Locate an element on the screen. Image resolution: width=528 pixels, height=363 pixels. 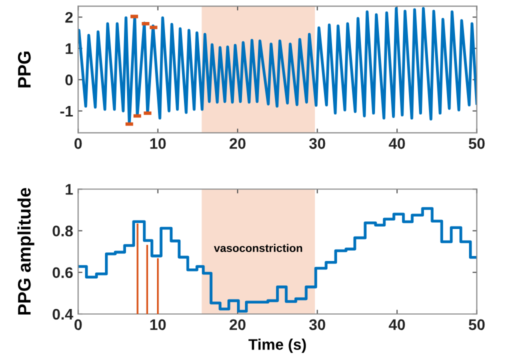
x-axis-title: Time (s) is located at coordinates (277, 345).